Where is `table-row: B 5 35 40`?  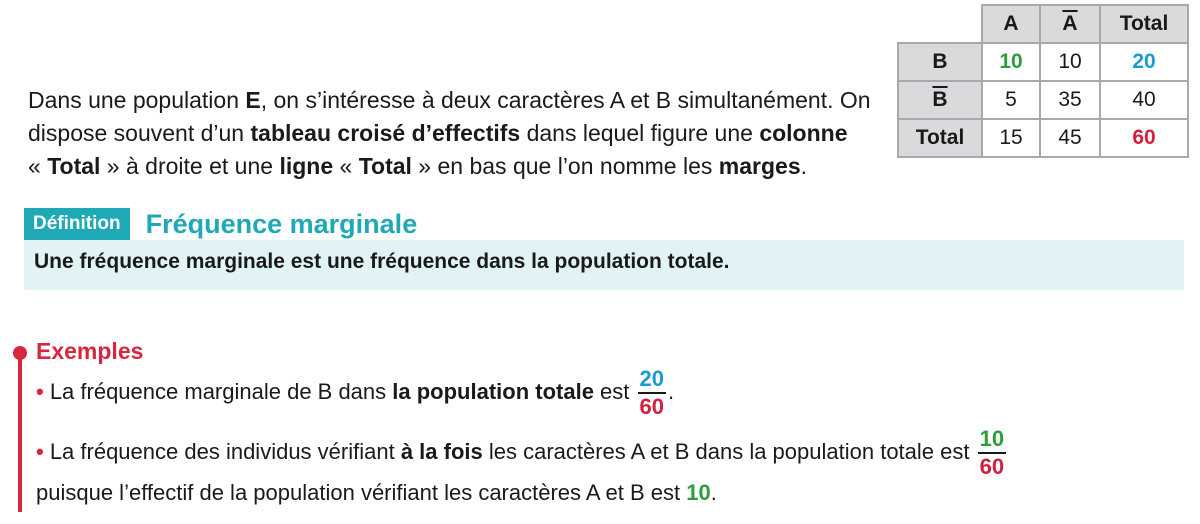
table-row: B 5 35 40 is located at coordinates (1043, 100).